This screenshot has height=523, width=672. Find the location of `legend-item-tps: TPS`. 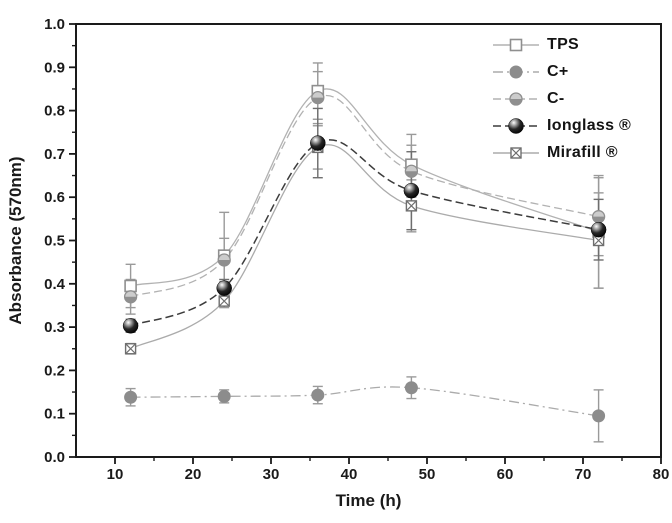

legend-item-tps: TPS is located at coordinates (561, 44).